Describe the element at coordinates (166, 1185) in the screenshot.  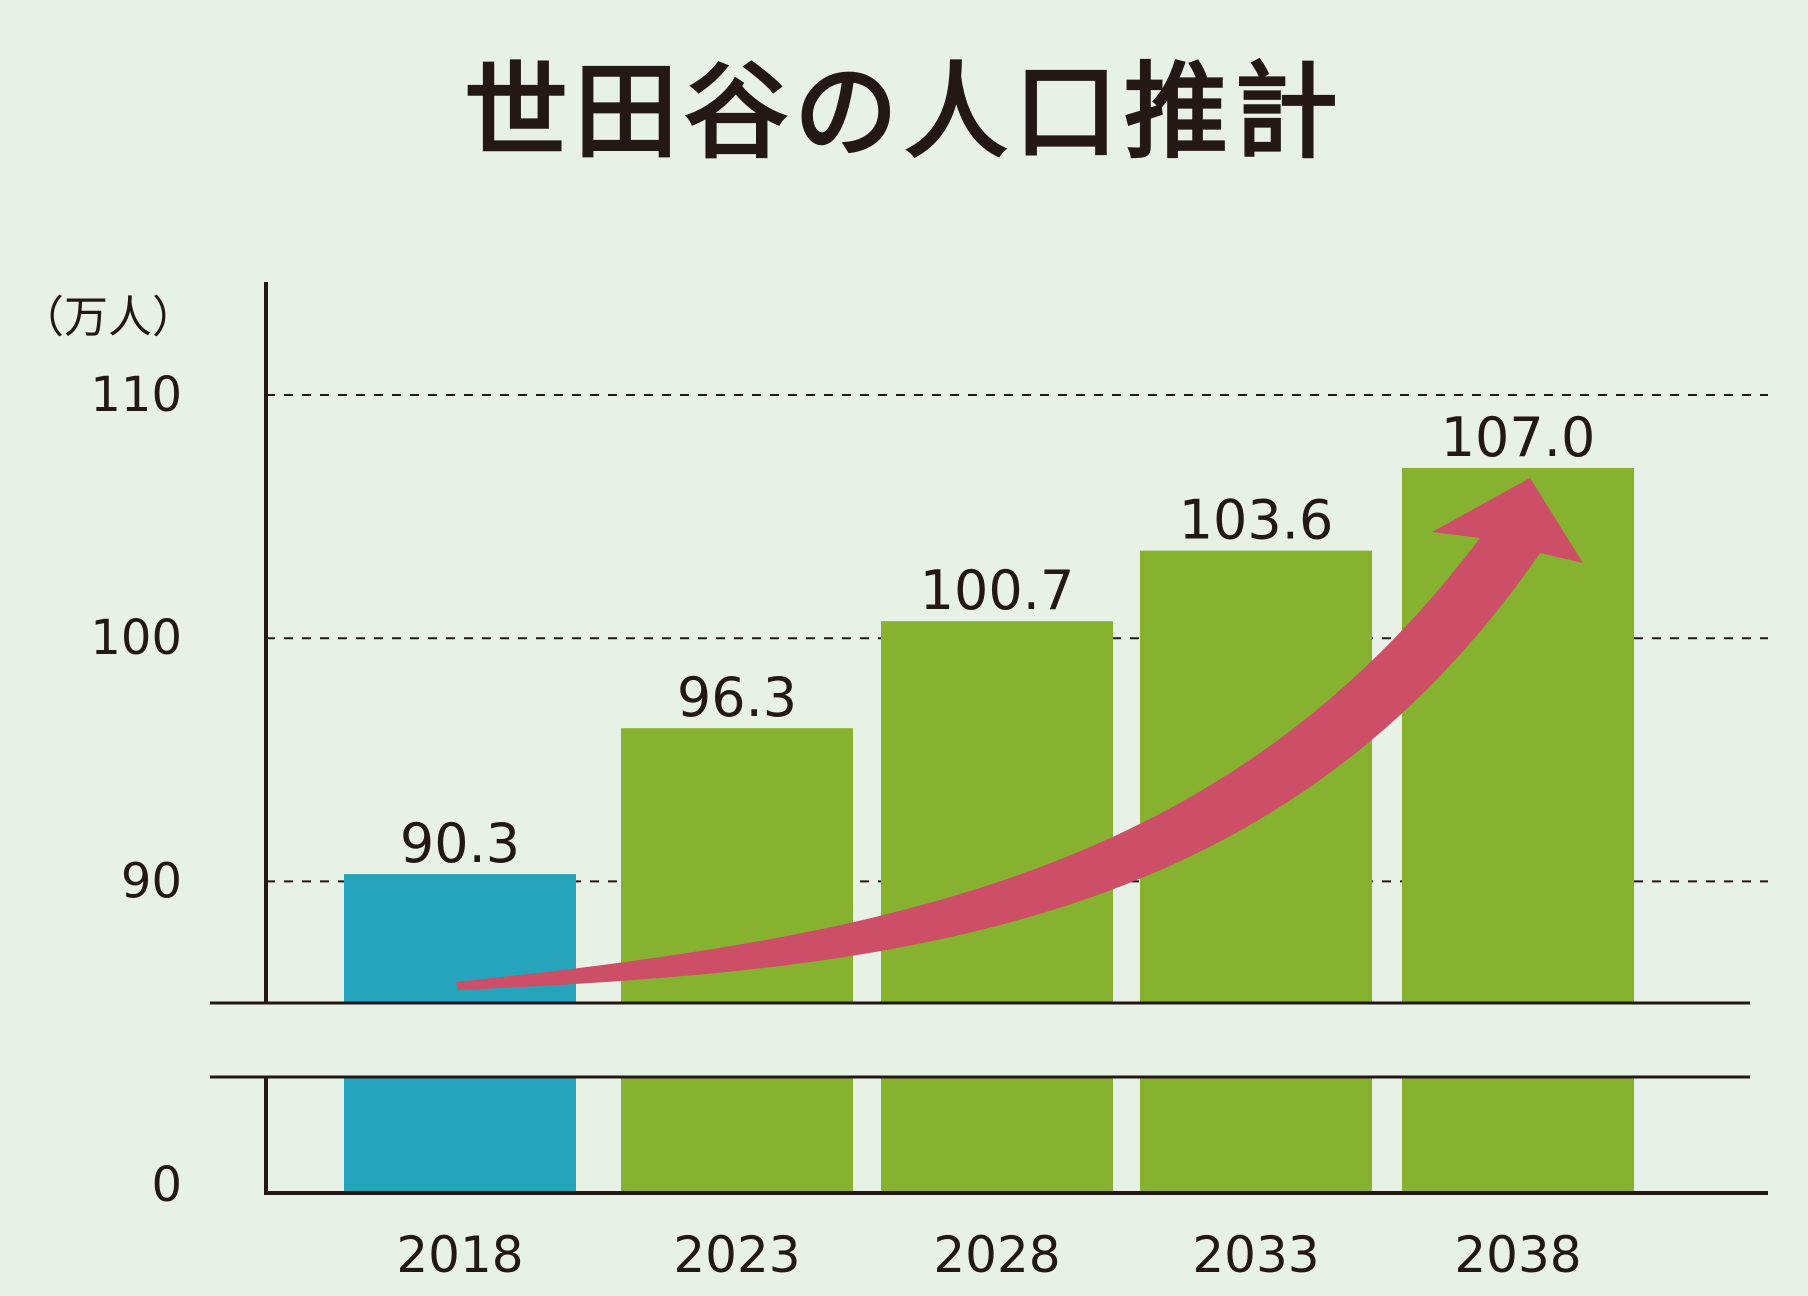
I see `y-tick-label-0: 0` at that location.